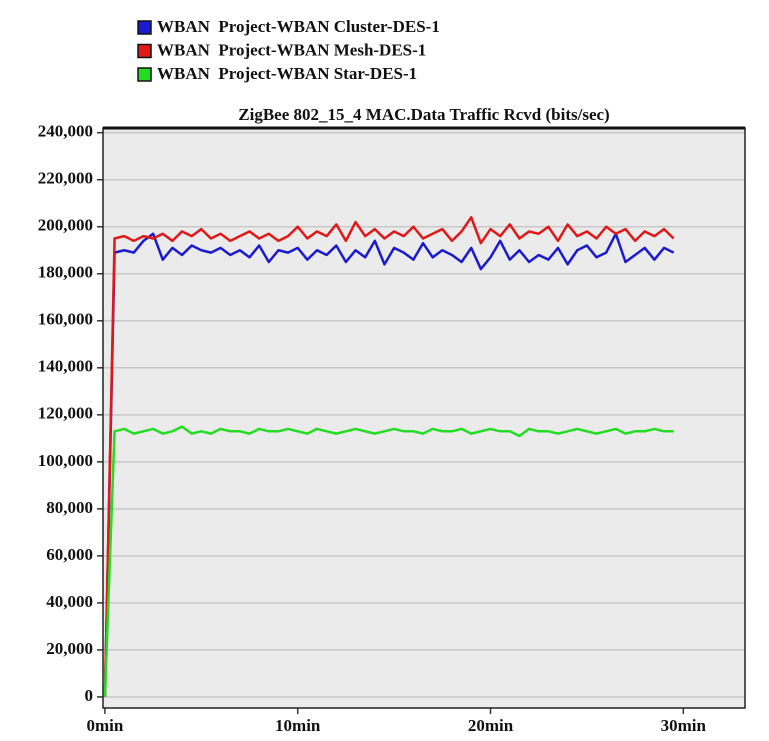 The image size is (769, 741). Describe the element at coordinates (105, 725) in the screenshot. I see `x-tick-label: 0min` at that location.